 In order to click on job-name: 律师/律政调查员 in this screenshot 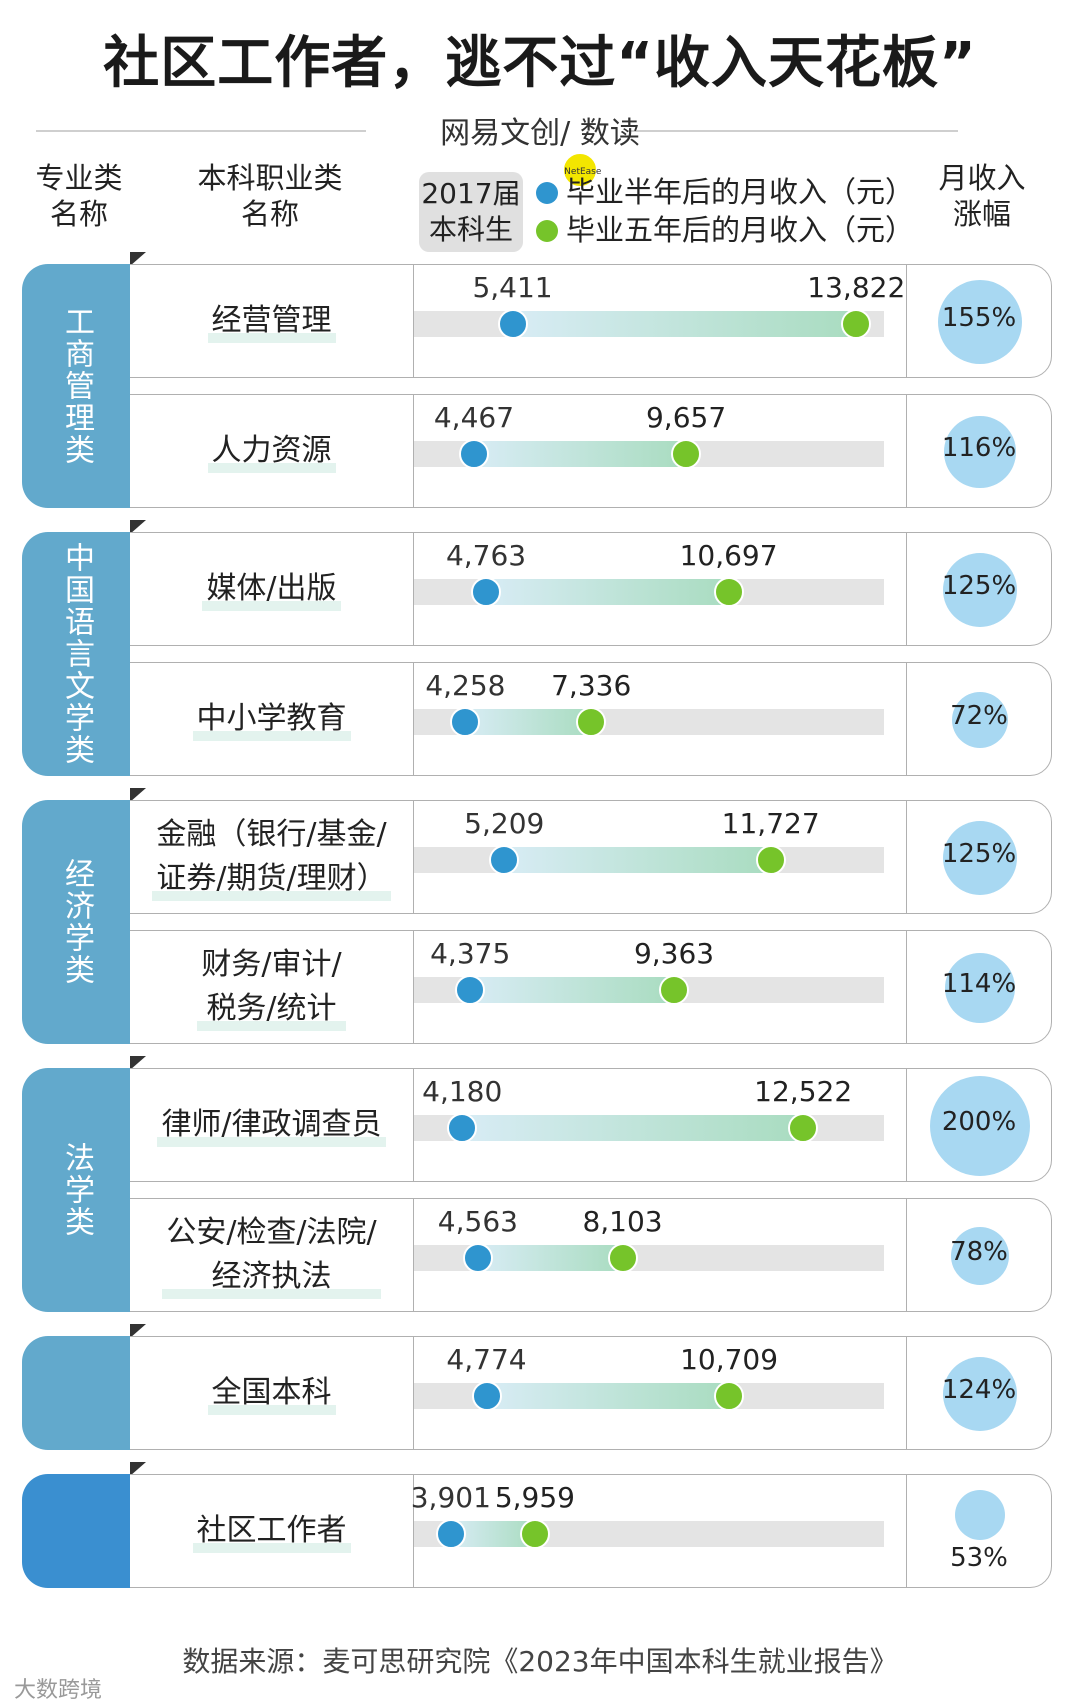, I will do `click(271, 1125)`.